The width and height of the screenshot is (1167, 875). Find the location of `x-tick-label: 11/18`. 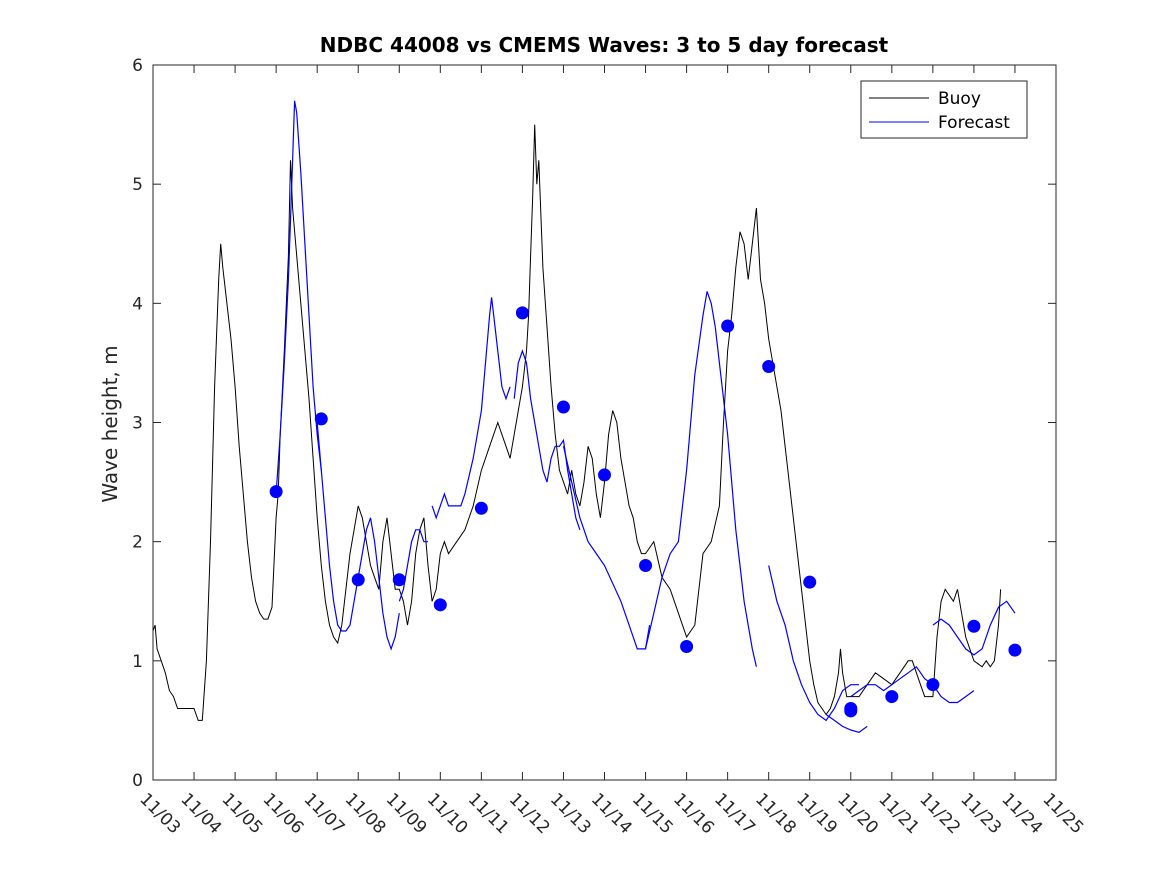

x-tick-label: 11/18 is located at coordinates (775, 813).